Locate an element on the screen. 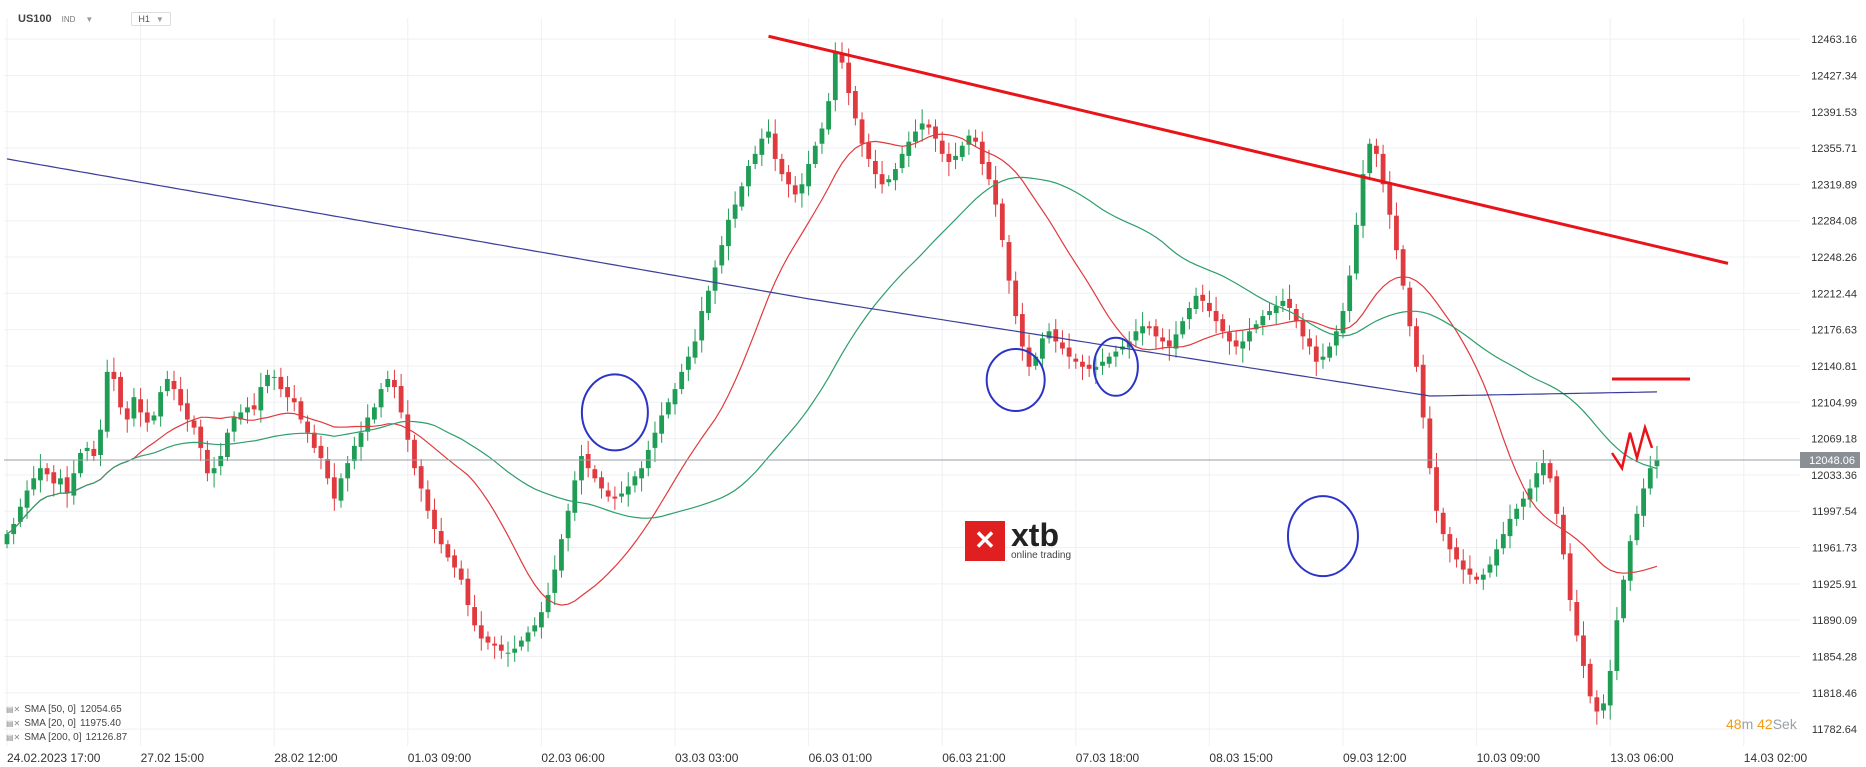 This screenshot has width=1866, height=767. y-tick-label: 12248.26 is located at coordinates (1834, 258).